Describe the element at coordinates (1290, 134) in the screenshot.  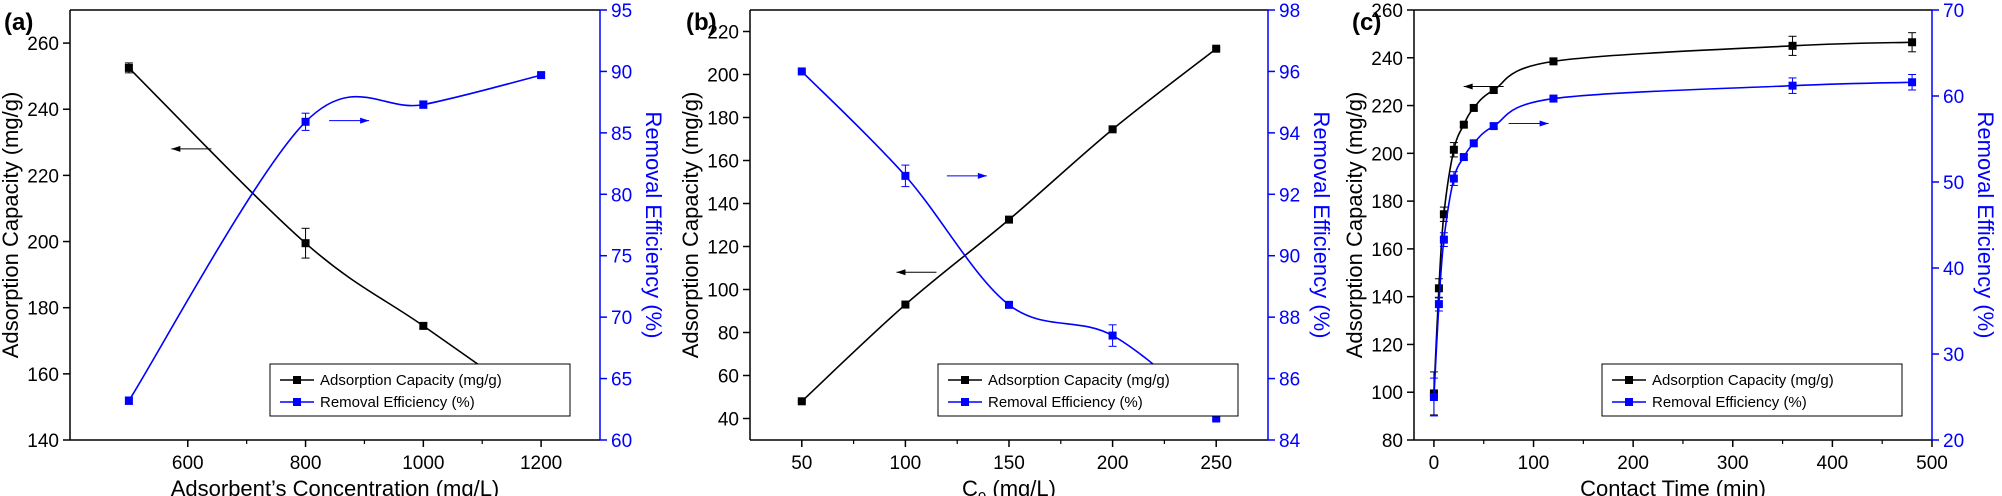
I see `y2-tick-label: 94` at that location.